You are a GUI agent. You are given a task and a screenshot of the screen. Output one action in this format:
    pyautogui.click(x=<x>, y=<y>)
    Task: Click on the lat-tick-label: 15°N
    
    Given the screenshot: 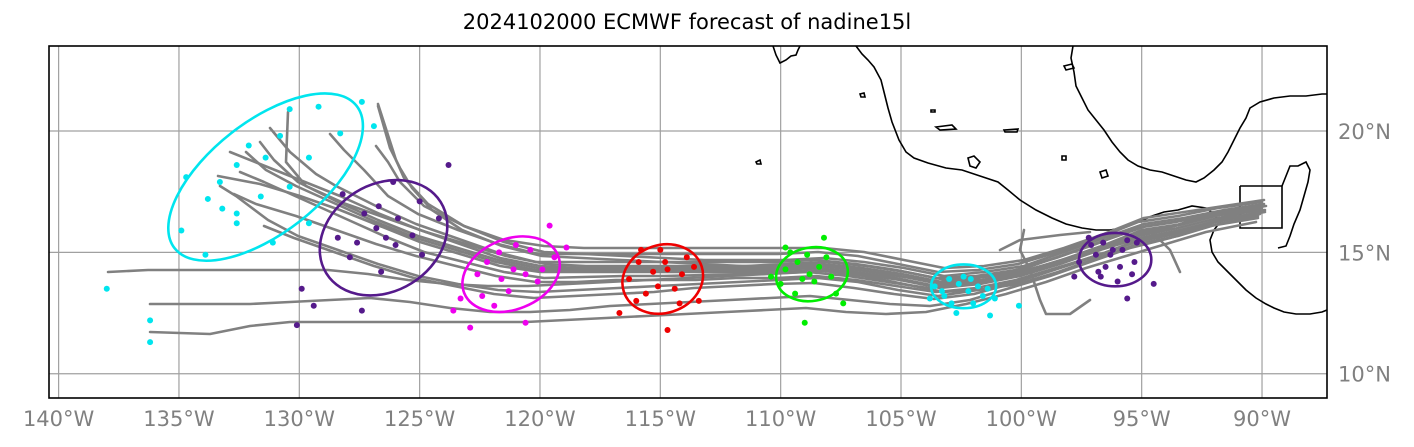 What is the action you would take?
    pyautogui.click(x=1364, y=253)
    